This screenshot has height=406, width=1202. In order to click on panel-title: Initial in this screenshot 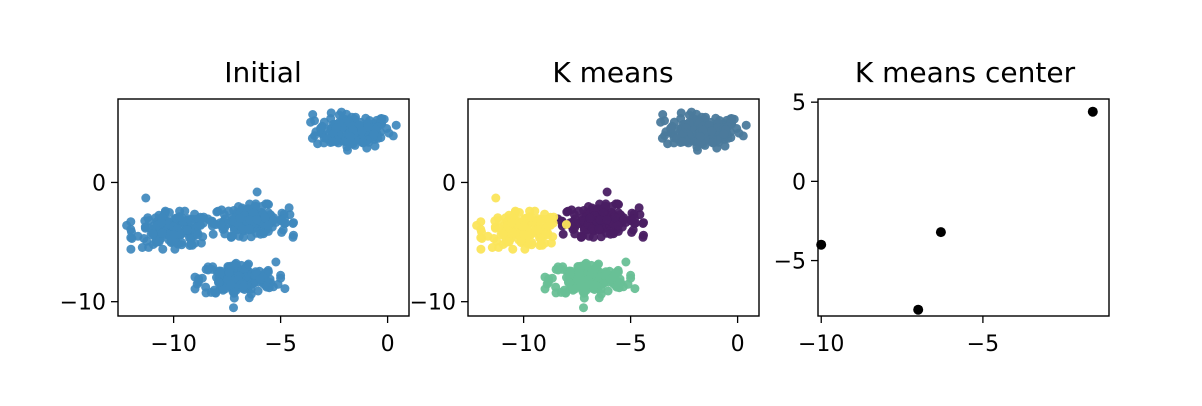, I will do `click(262, 72)`.